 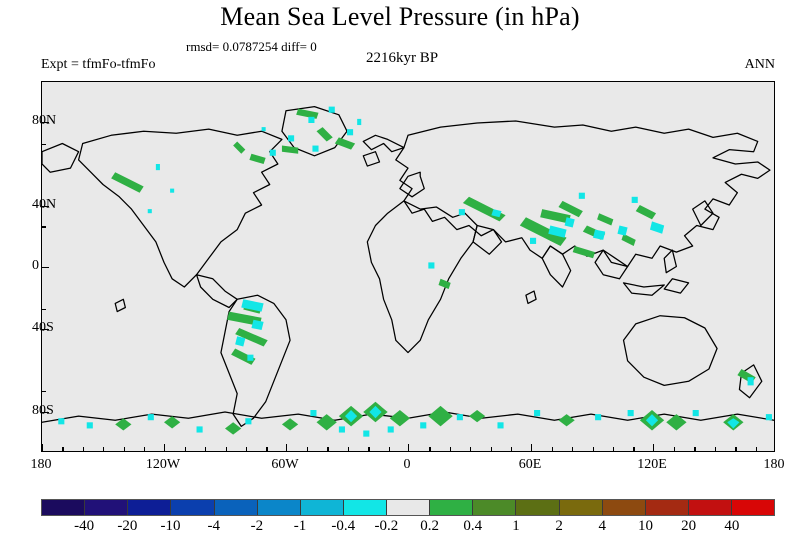 What do you see at coordinates (530, 464) in the screenshot?
I see `x-axis-label: 60E` at bounding box center [530, 464].